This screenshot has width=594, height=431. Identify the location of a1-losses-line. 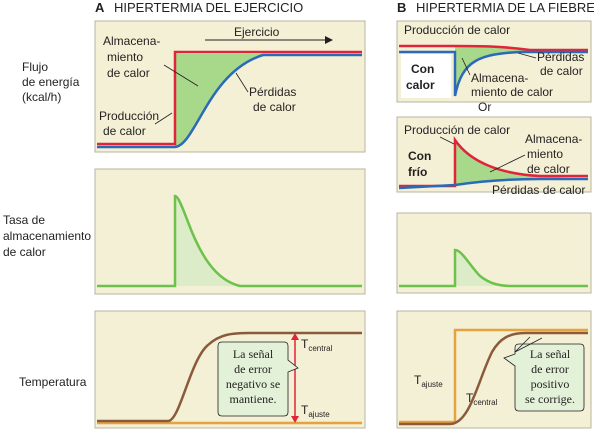
(229, 101).